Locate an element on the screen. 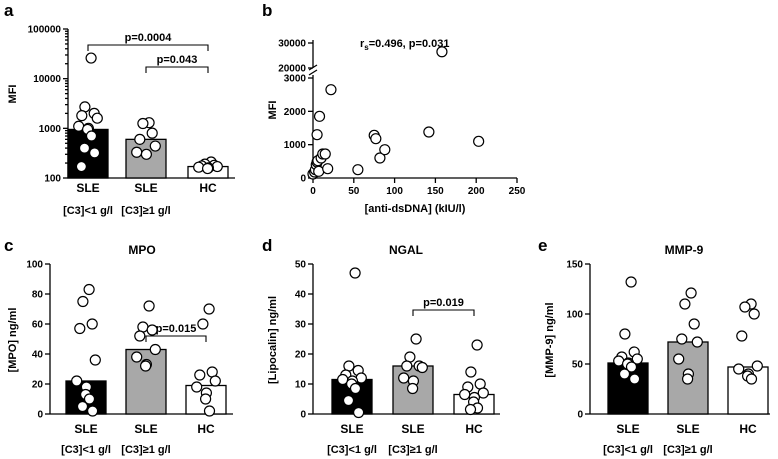  x-tick-label: 100 is located at coordinates (394, 191).